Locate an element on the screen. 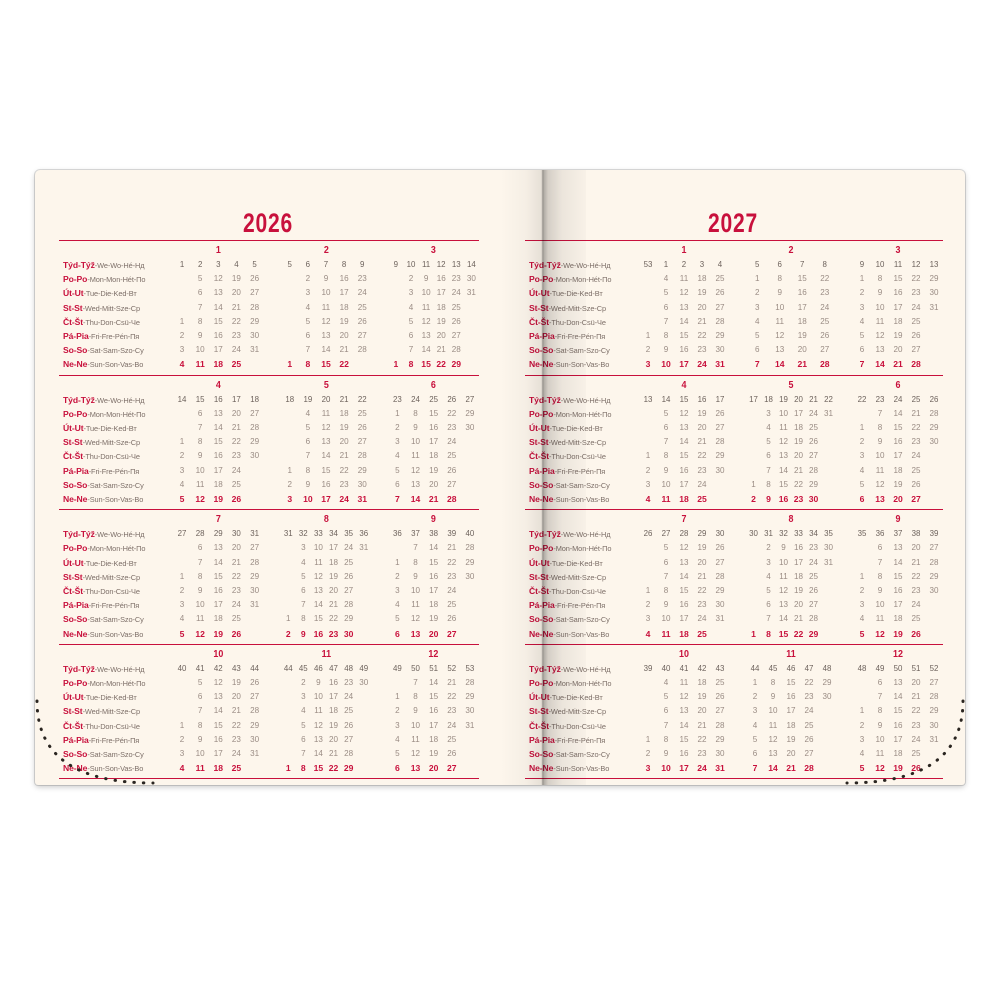  day-row-saturday: 2 9 16 23 30 is located at coordinates (684, 754).